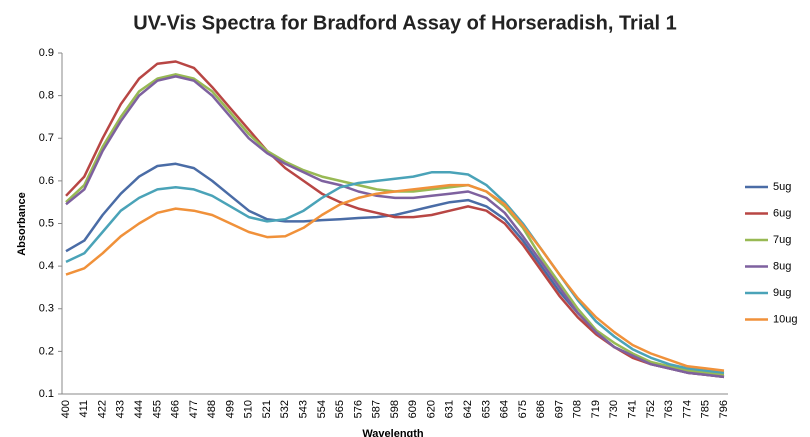  What do you see at coordinates (596, 409) in the screenshot?
I see `x-tick-label: 719` at bounding box center [596, 409].